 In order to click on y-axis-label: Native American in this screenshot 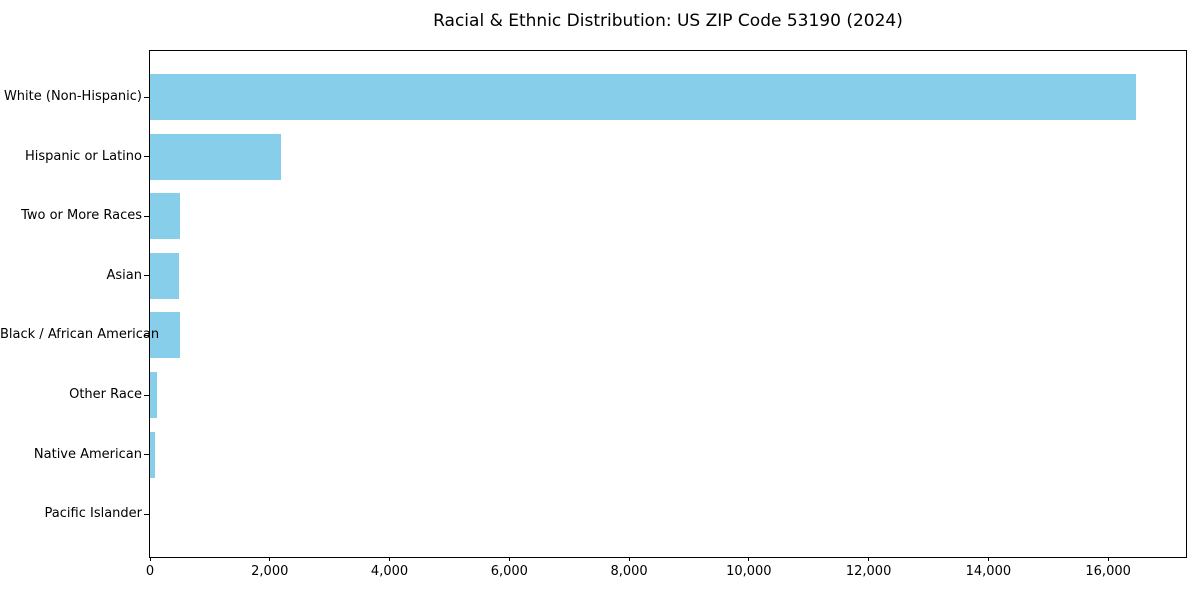, I will do `click(87, 454)`.